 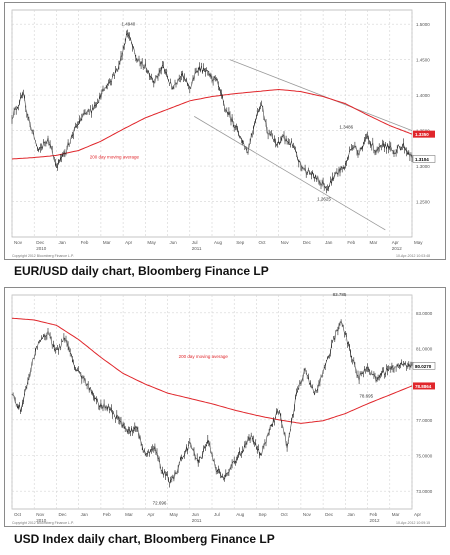 I want to click on y-tick-label: 1.5000, so click(x=423, y=24).